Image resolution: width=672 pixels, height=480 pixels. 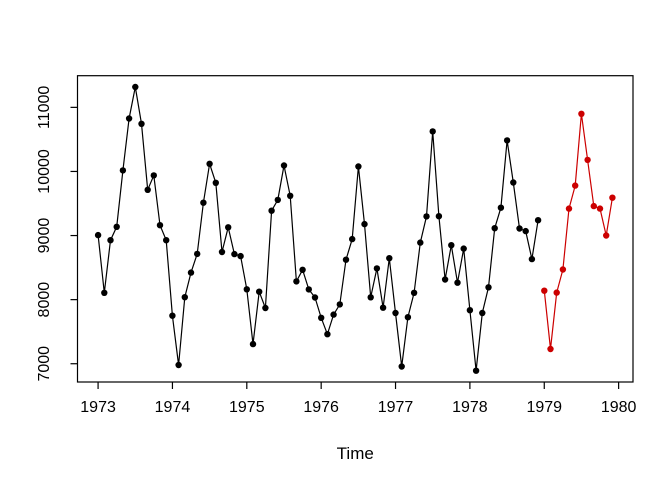 What do you see at coordinates (396, 407) in the screenshot?
I see `x-tick-label: 1977` at bounding box center [396, 407].